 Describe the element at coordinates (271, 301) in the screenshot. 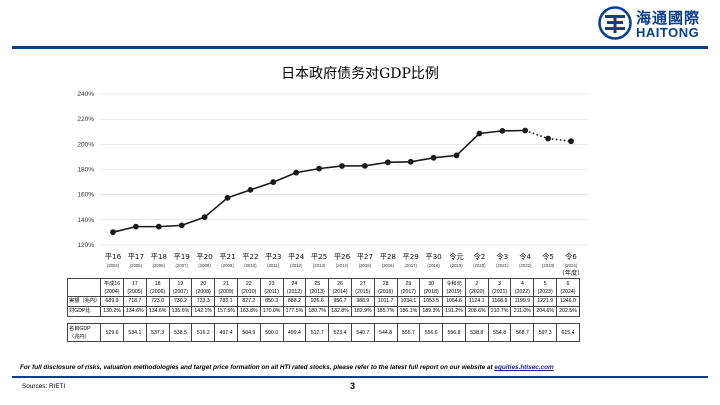

I see `table-cell: 850.3` at that location.